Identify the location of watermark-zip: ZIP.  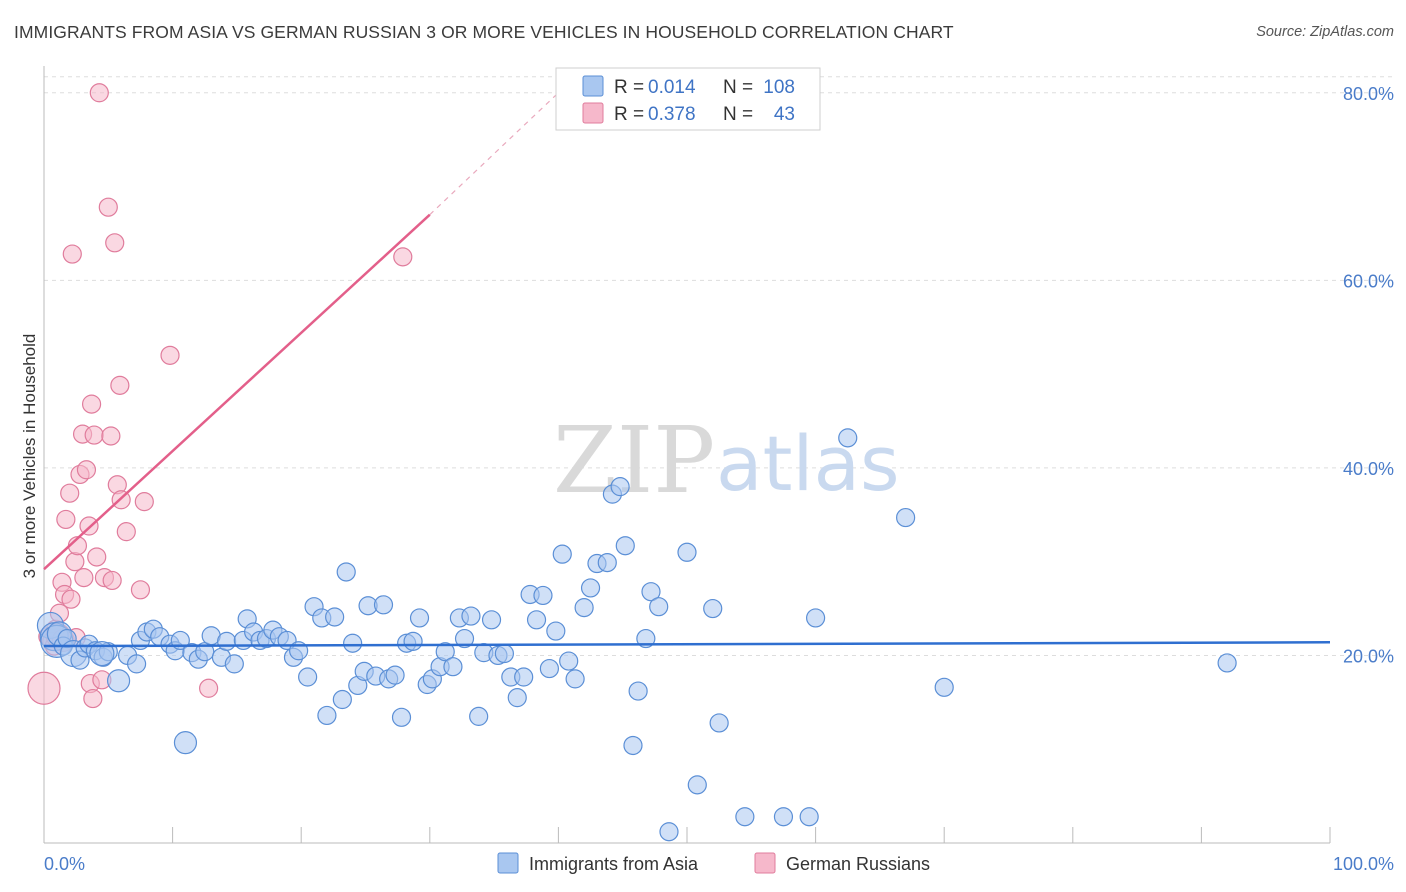
(634, 460).